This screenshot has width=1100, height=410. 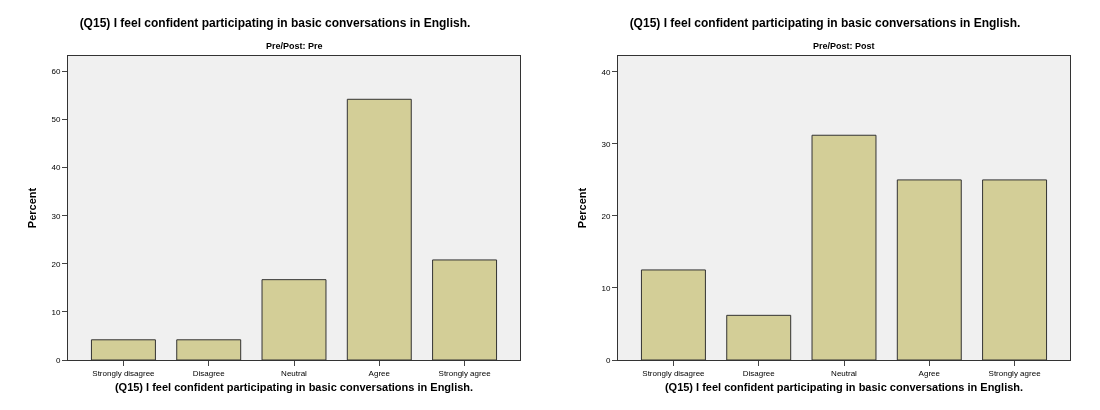 I want to click on y-tick-label: 50, so click(x=56, y=120).